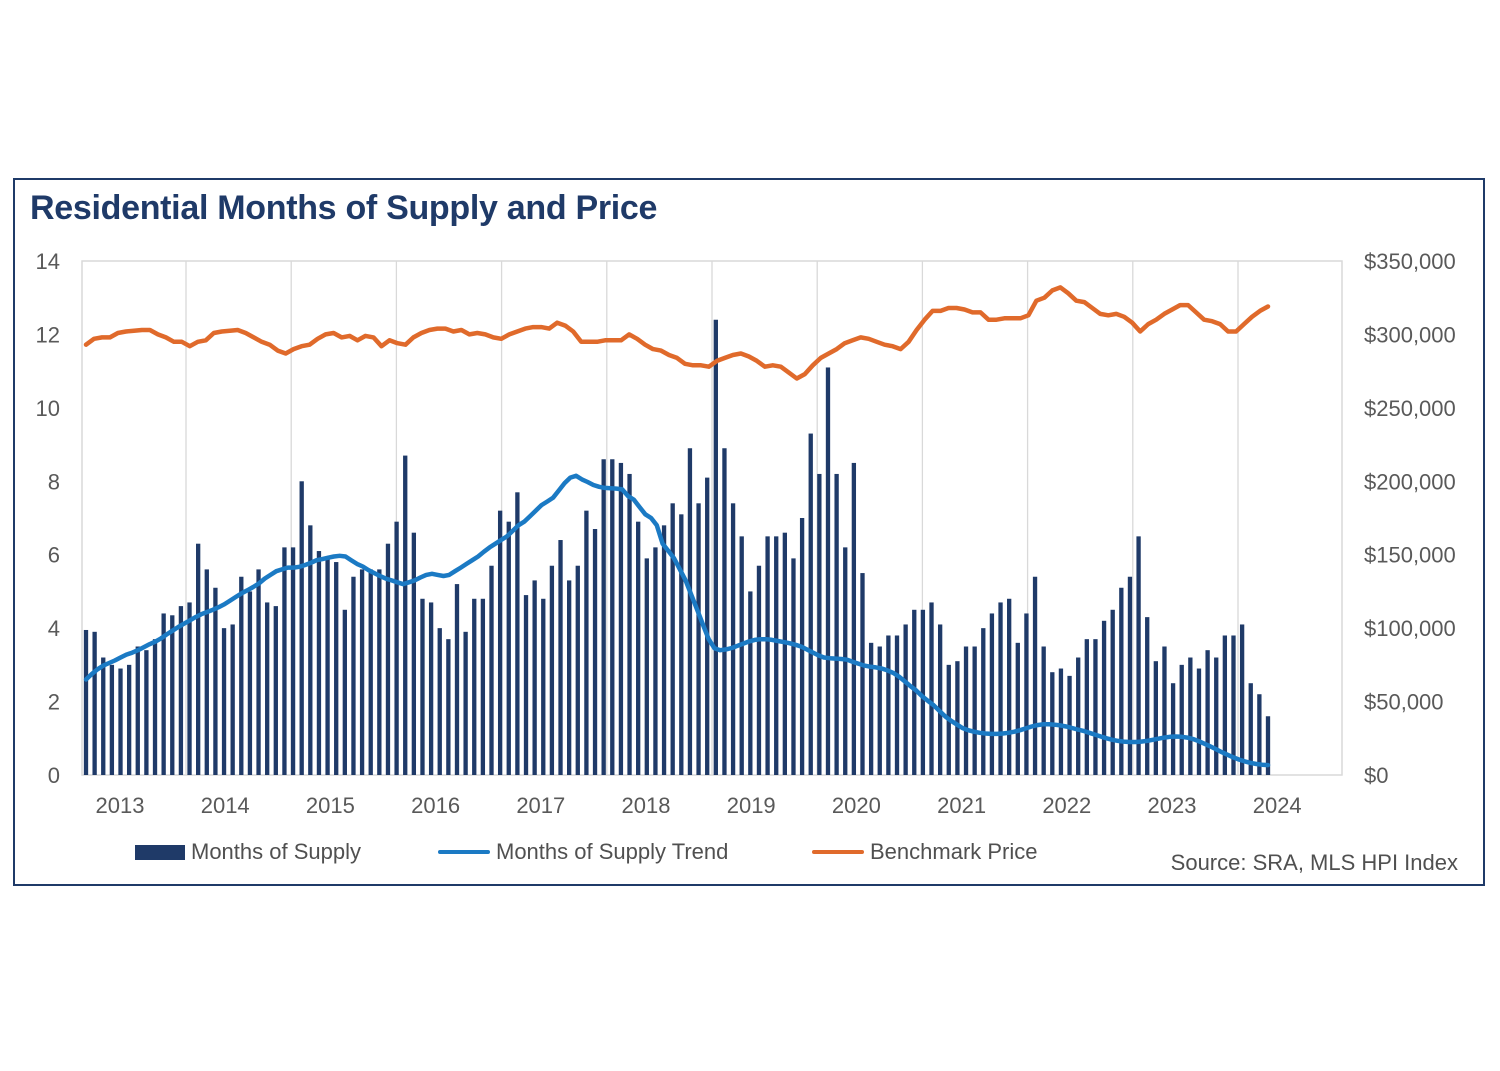 The image size is (1500, 1071). Describe the element at coordinates (48, 261) in the screenshot. I see `y-left-tick-label: 14` at that location.